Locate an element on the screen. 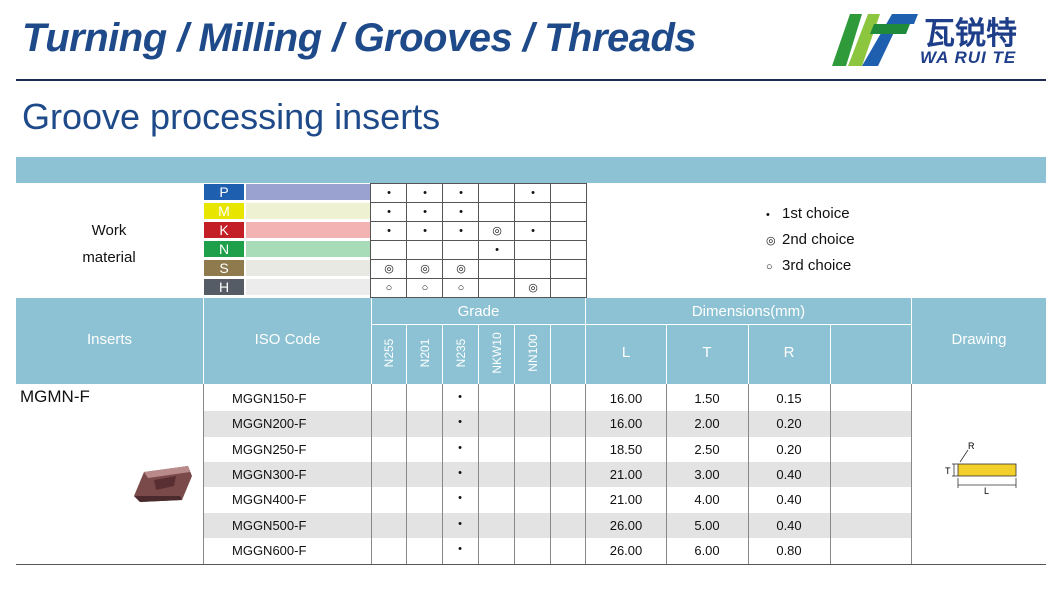  dimension-t-value: 1.50 is located at coordinates (707, 398).